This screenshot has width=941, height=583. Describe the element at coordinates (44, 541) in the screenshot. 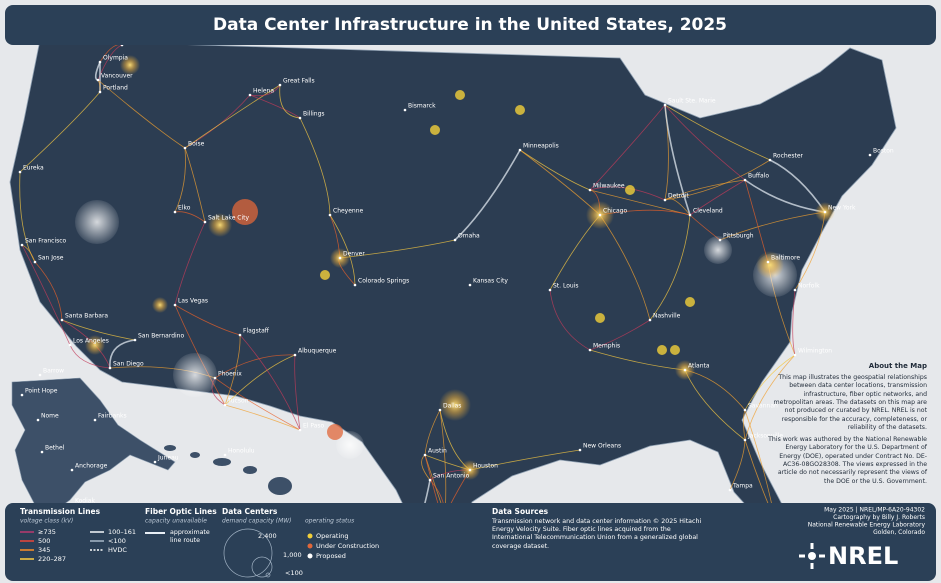

I see `voltage-label: 500` at that location.